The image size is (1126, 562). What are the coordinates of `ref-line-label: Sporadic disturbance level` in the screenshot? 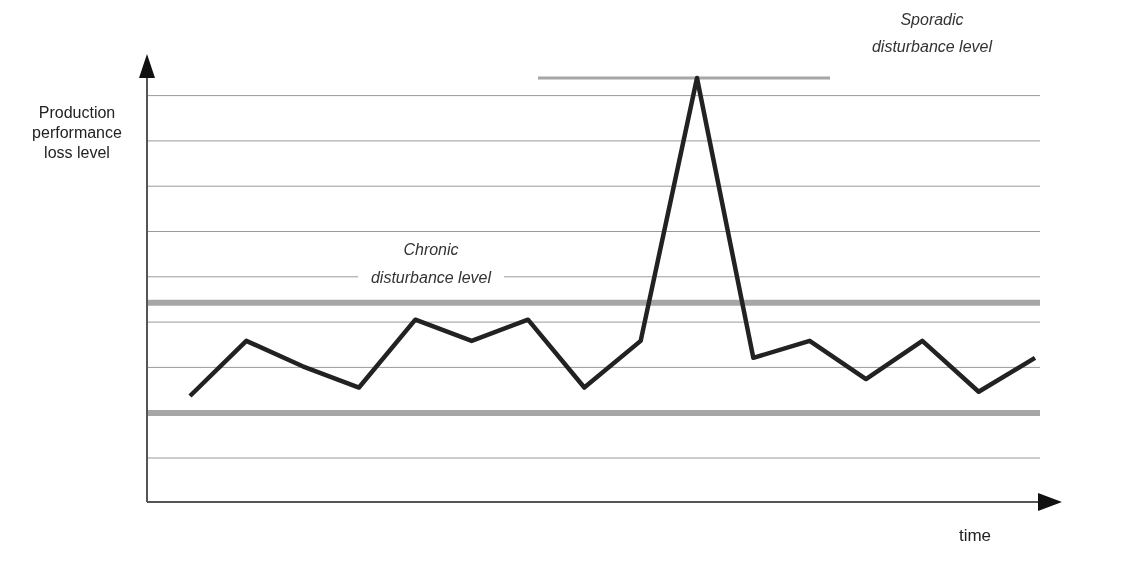 It's located at (932, 33).